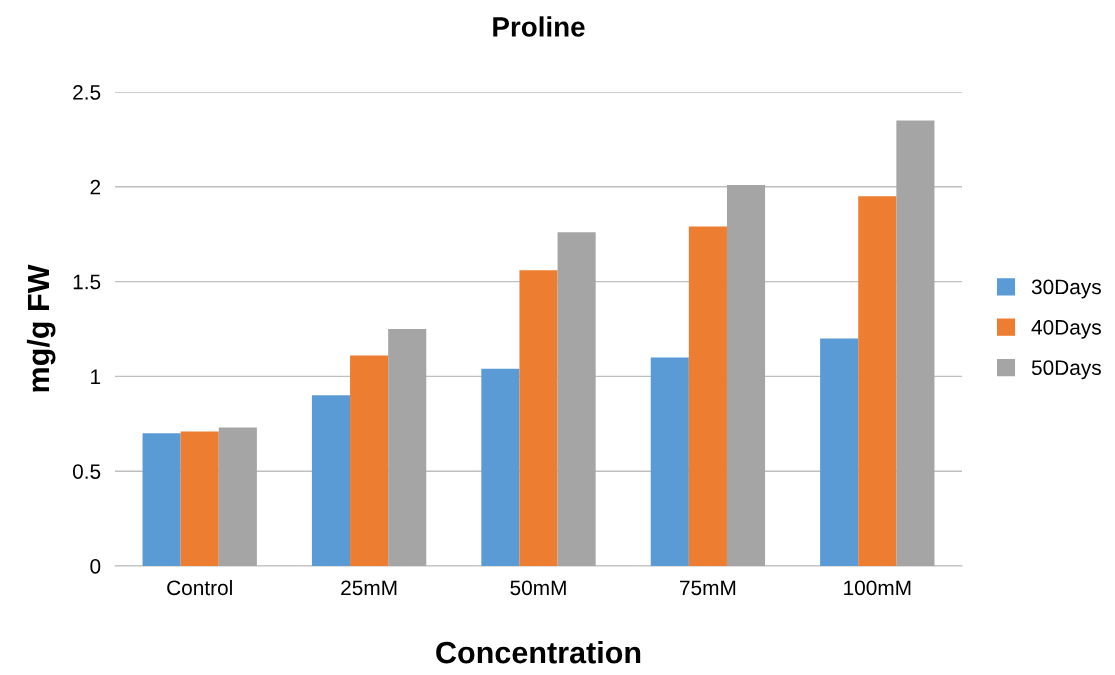 Image resolution: width=1115 pixels, height=675 pixels. I want to click on y-axis-title: mg/g FW, so click(41, 328).